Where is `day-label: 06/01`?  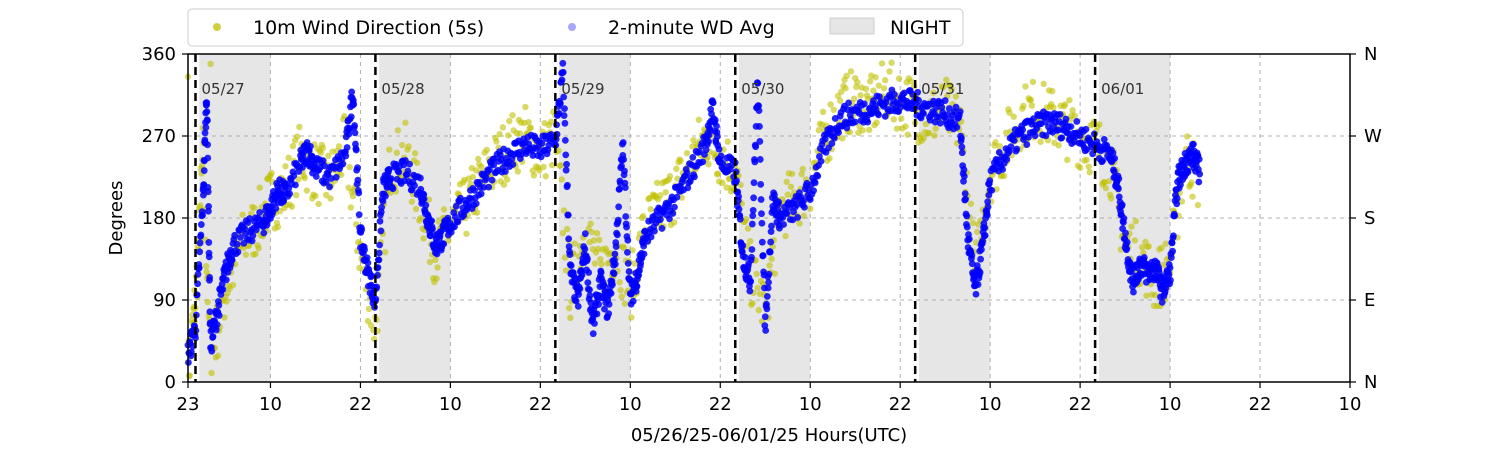 day-label: 06/01 is located at coordinates (1122, 89).